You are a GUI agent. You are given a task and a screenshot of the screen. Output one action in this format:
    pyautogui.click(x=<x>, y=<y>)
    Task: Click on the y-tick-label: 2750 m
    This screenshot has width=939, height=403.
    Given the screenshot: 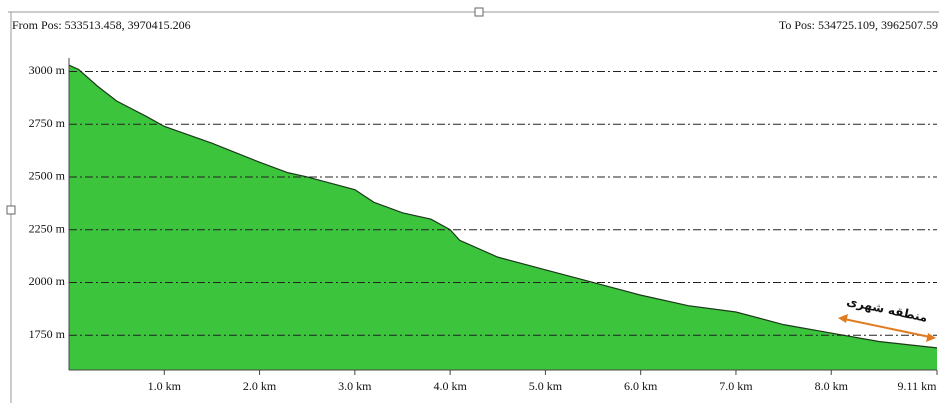 What is the action you would take?
    pyautogui.click(x=47, y=123)
    